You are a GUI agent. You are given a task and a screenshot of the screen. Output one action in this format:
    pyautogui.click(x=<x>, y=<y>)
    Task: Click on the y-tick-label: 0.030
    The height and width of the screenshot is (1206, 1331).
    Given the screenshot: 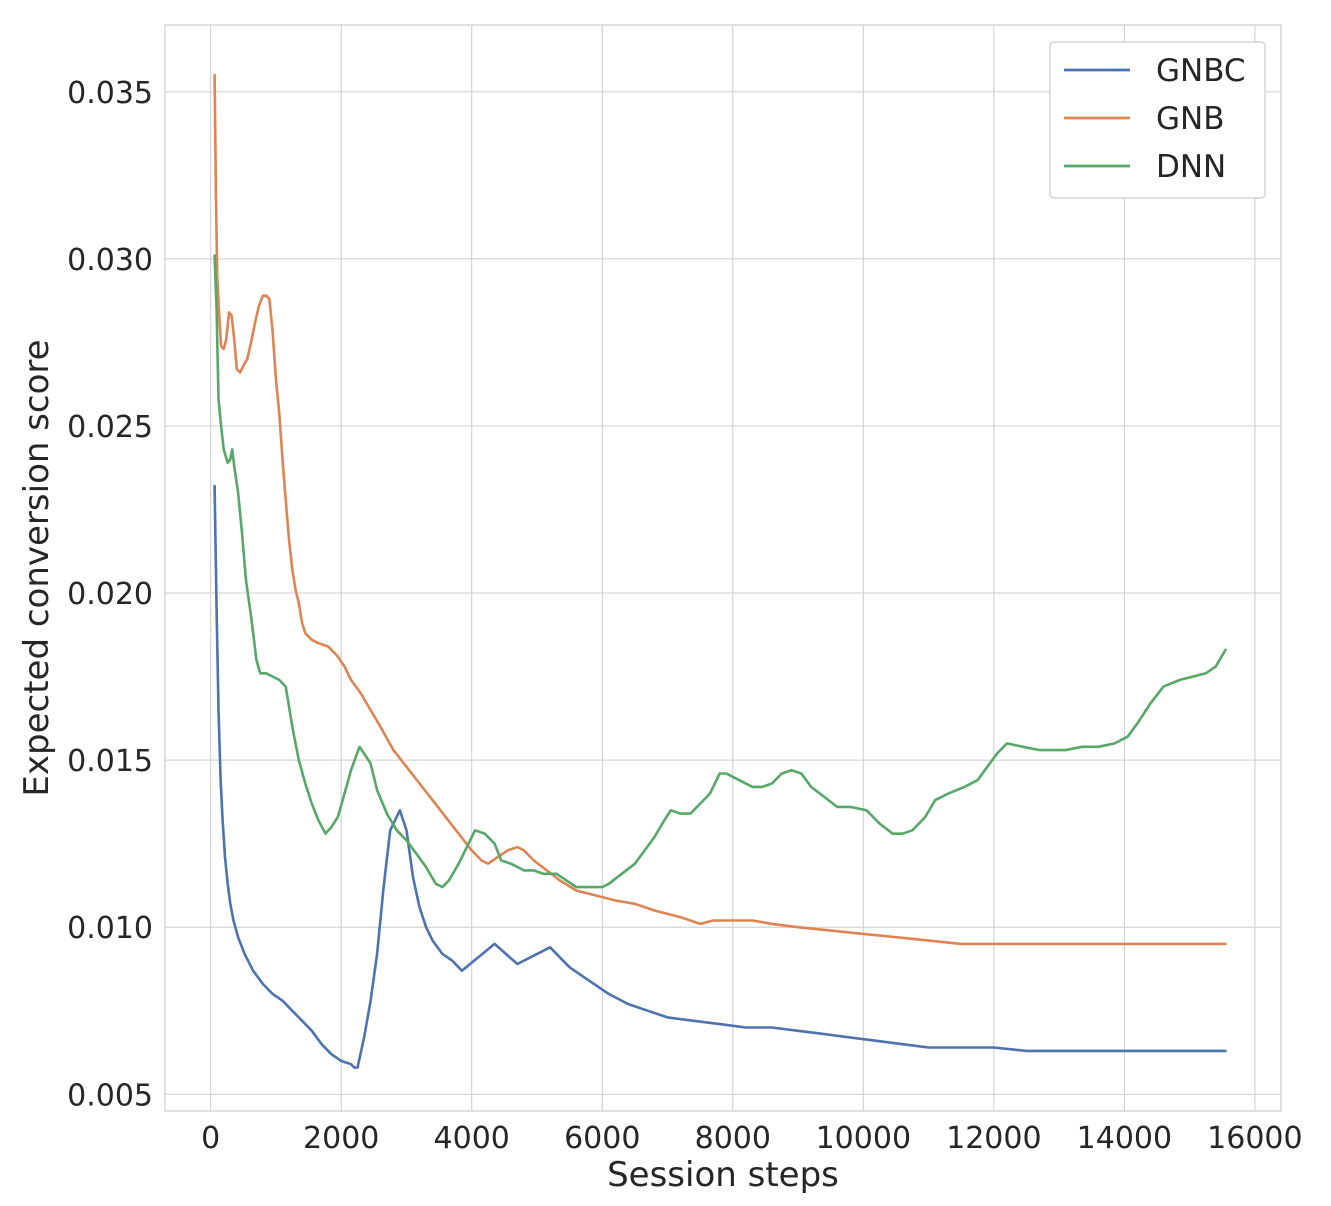 What is the action you would take?
    pyautogui.click(x=110, y=260)
    